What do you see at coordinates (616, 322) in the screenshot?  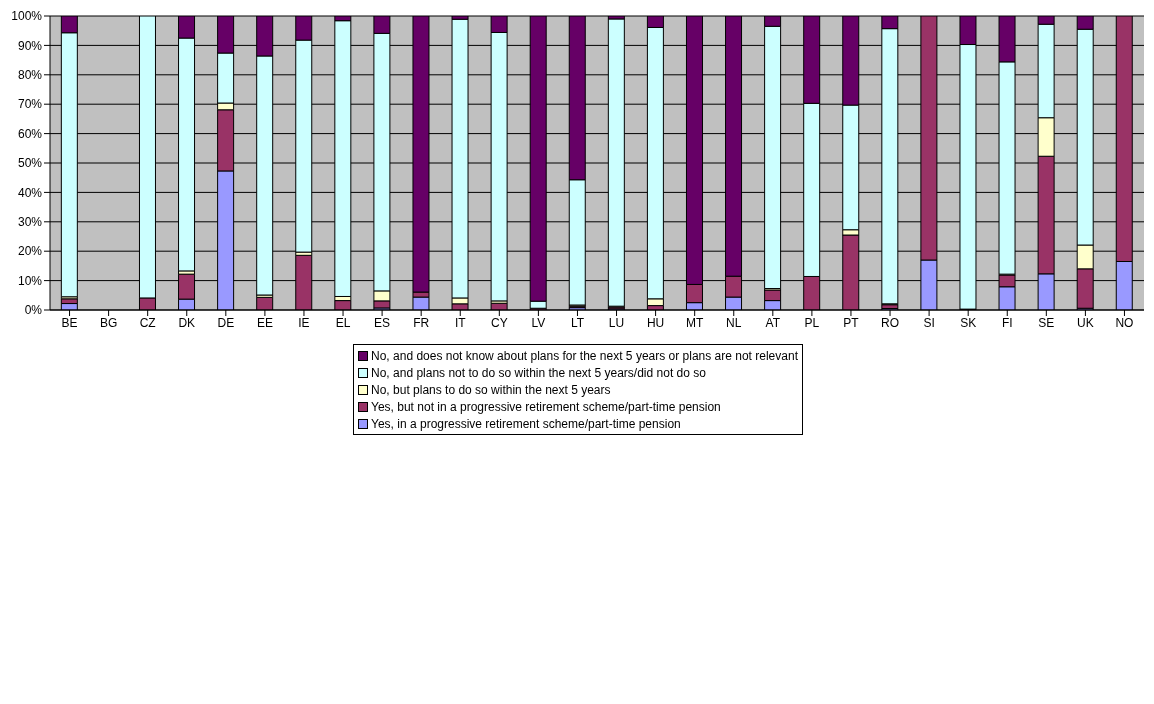 I see `x-tick-label: LU` at bounding box center [616, 322].